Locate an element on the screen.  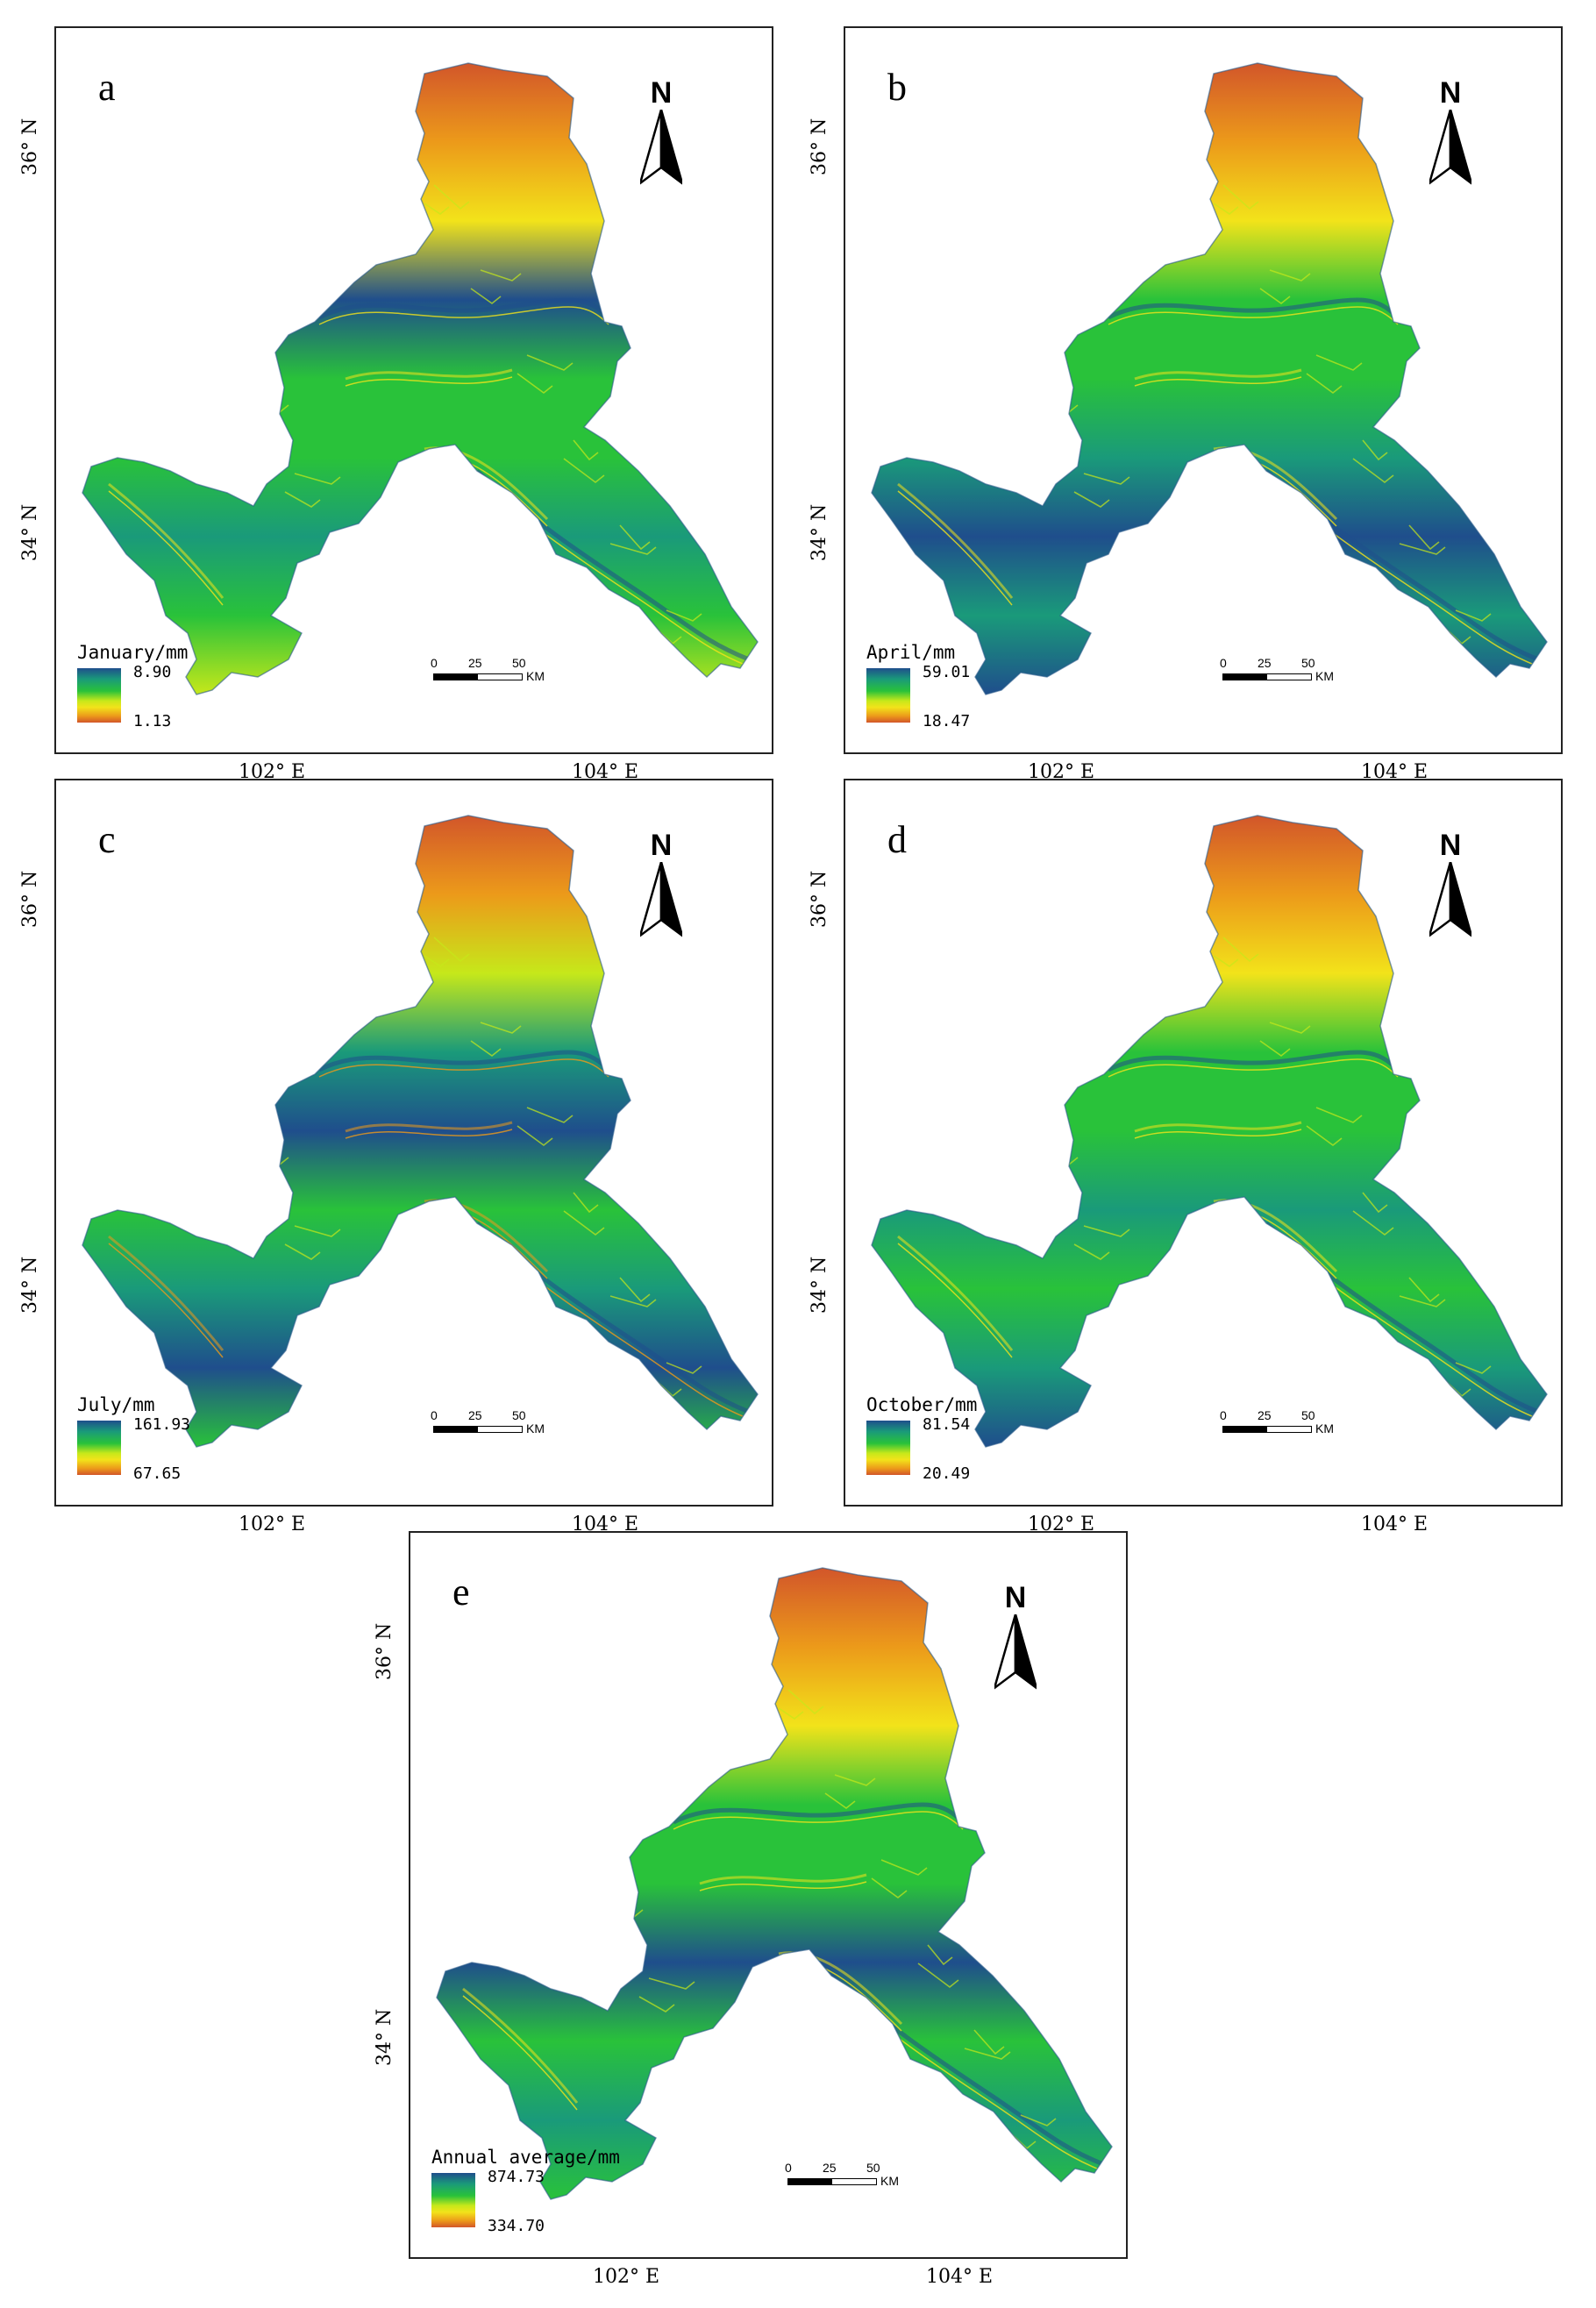
color-legend: January/mm 8.90 1.13 is located at coordinates (147, 690).